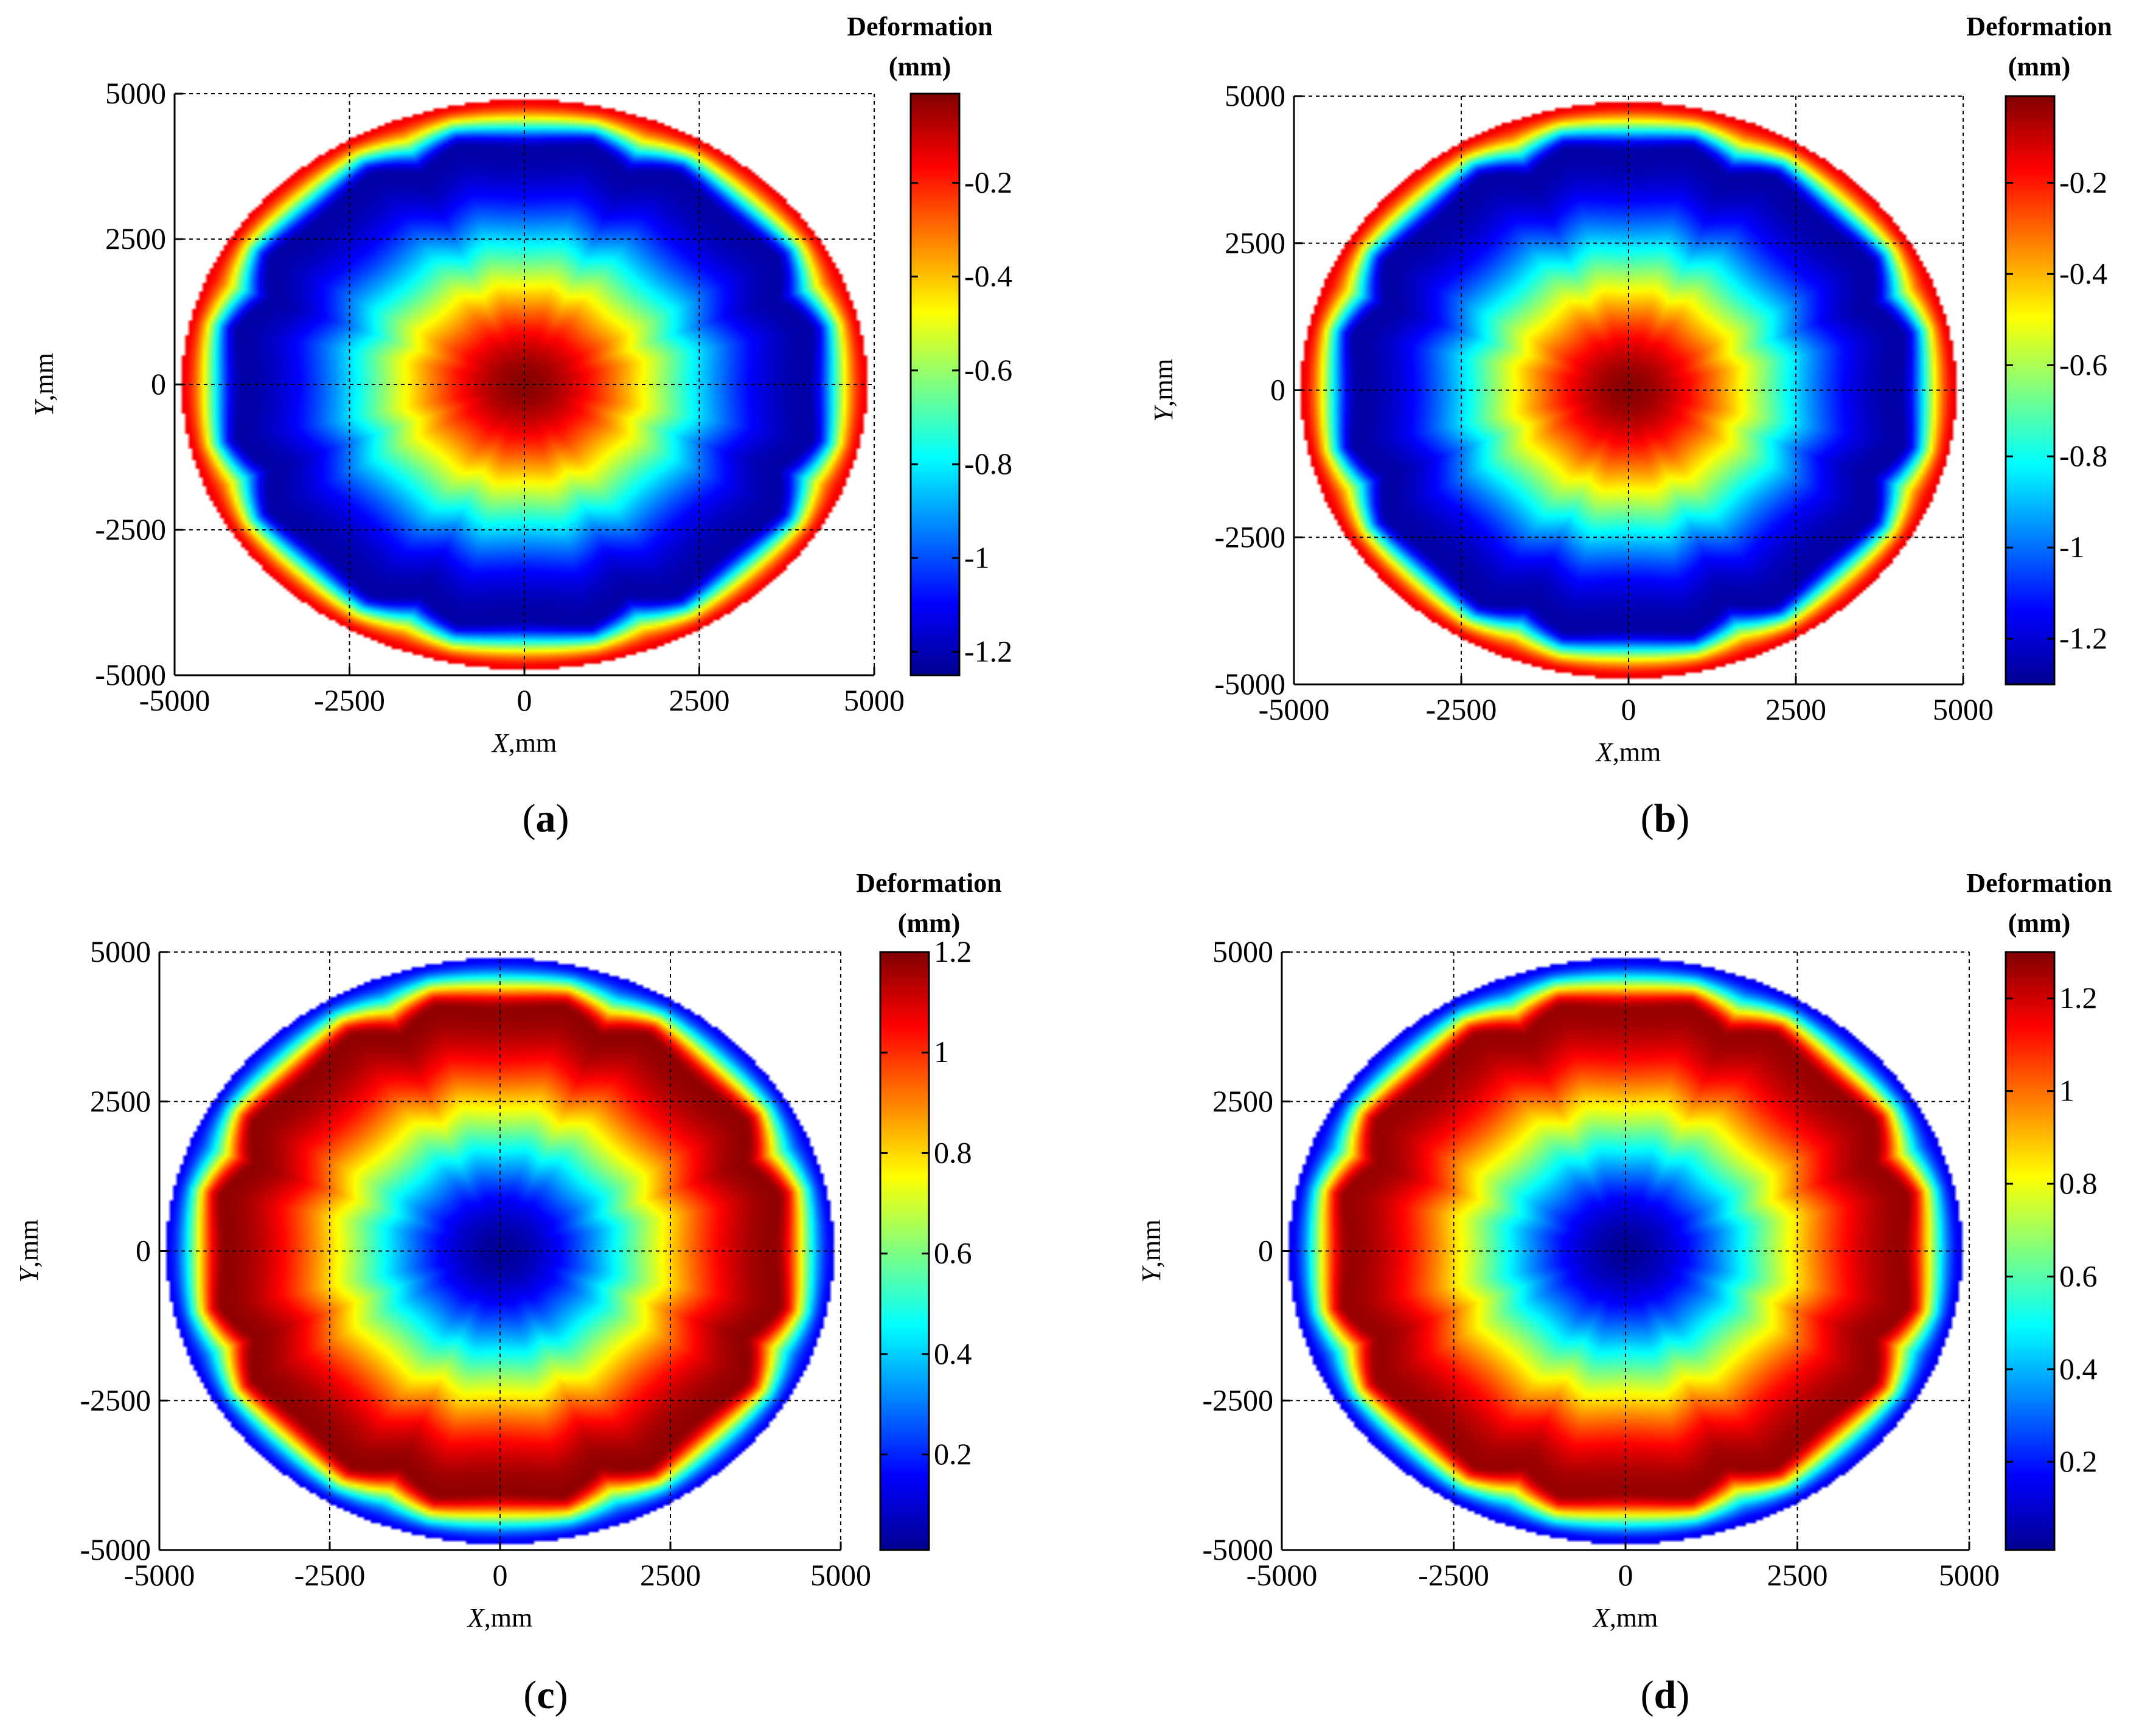  What do you see at coordinates (1666, 819) in the screenshot?
I see `panel-caption: (b)` at bounding box center [1666, 819].